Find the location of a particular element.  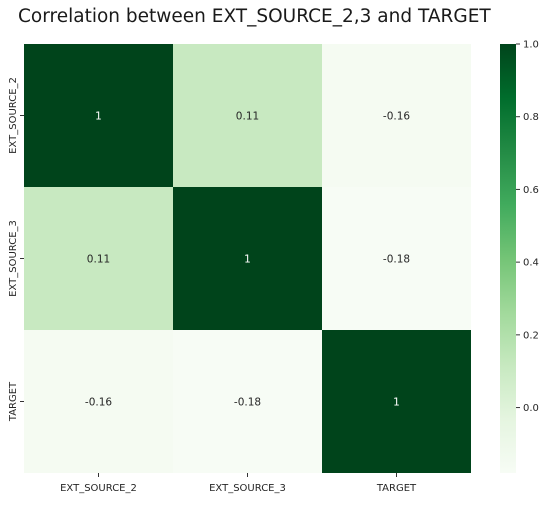

colorbar: 1.0 0.8 0.6 0.4 0.2 0.0 is located at coordinates (519, 256).